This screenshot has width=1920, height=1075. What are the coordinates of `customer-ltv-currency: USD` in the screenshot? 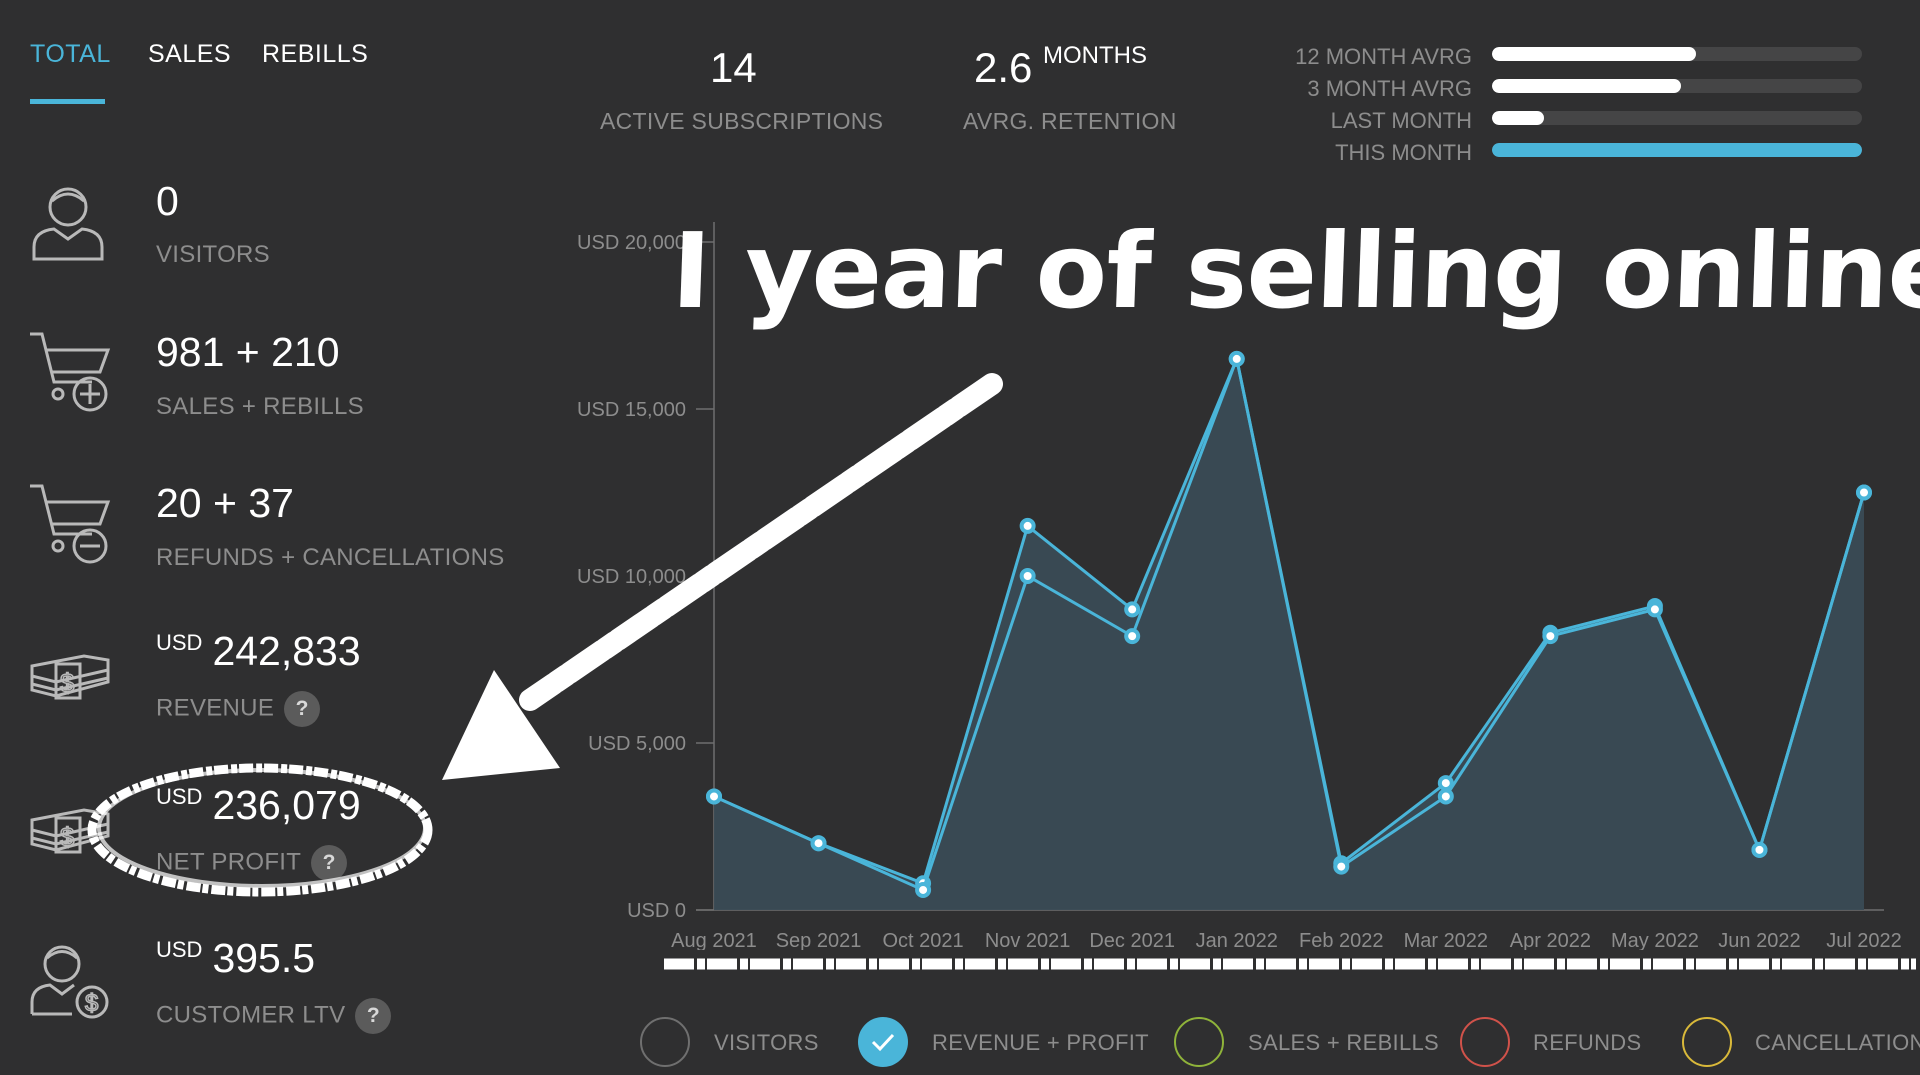 It's located at (179, 950).